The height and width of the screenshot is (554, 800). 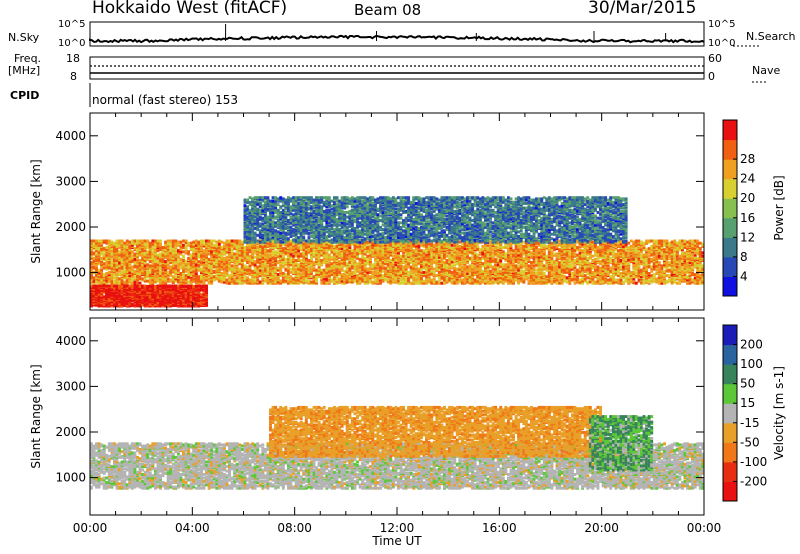 I want to click on nsky-trace, so click(x=397, y=39).